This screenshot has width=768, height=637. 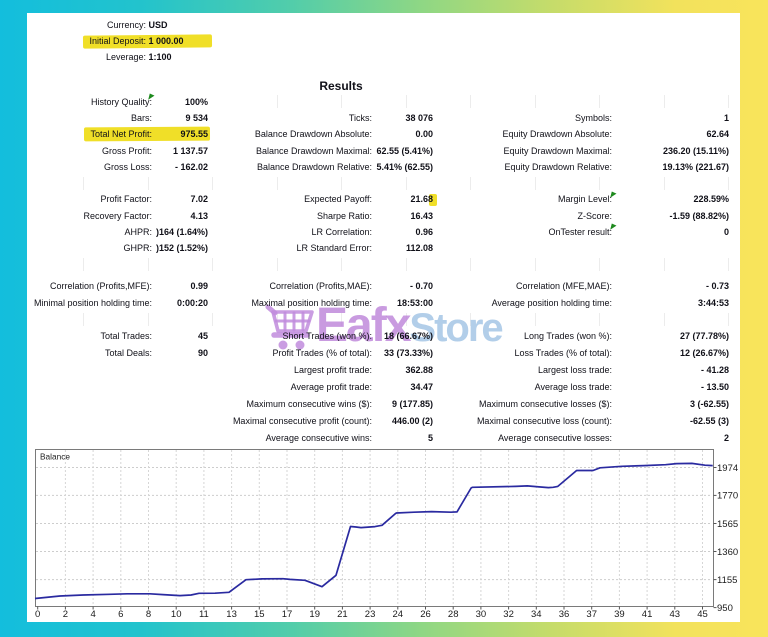 What do you see at coordinates (727, 524) in the screenshot?
I see `svg-text: 1565` at bounding box center [727, 524].